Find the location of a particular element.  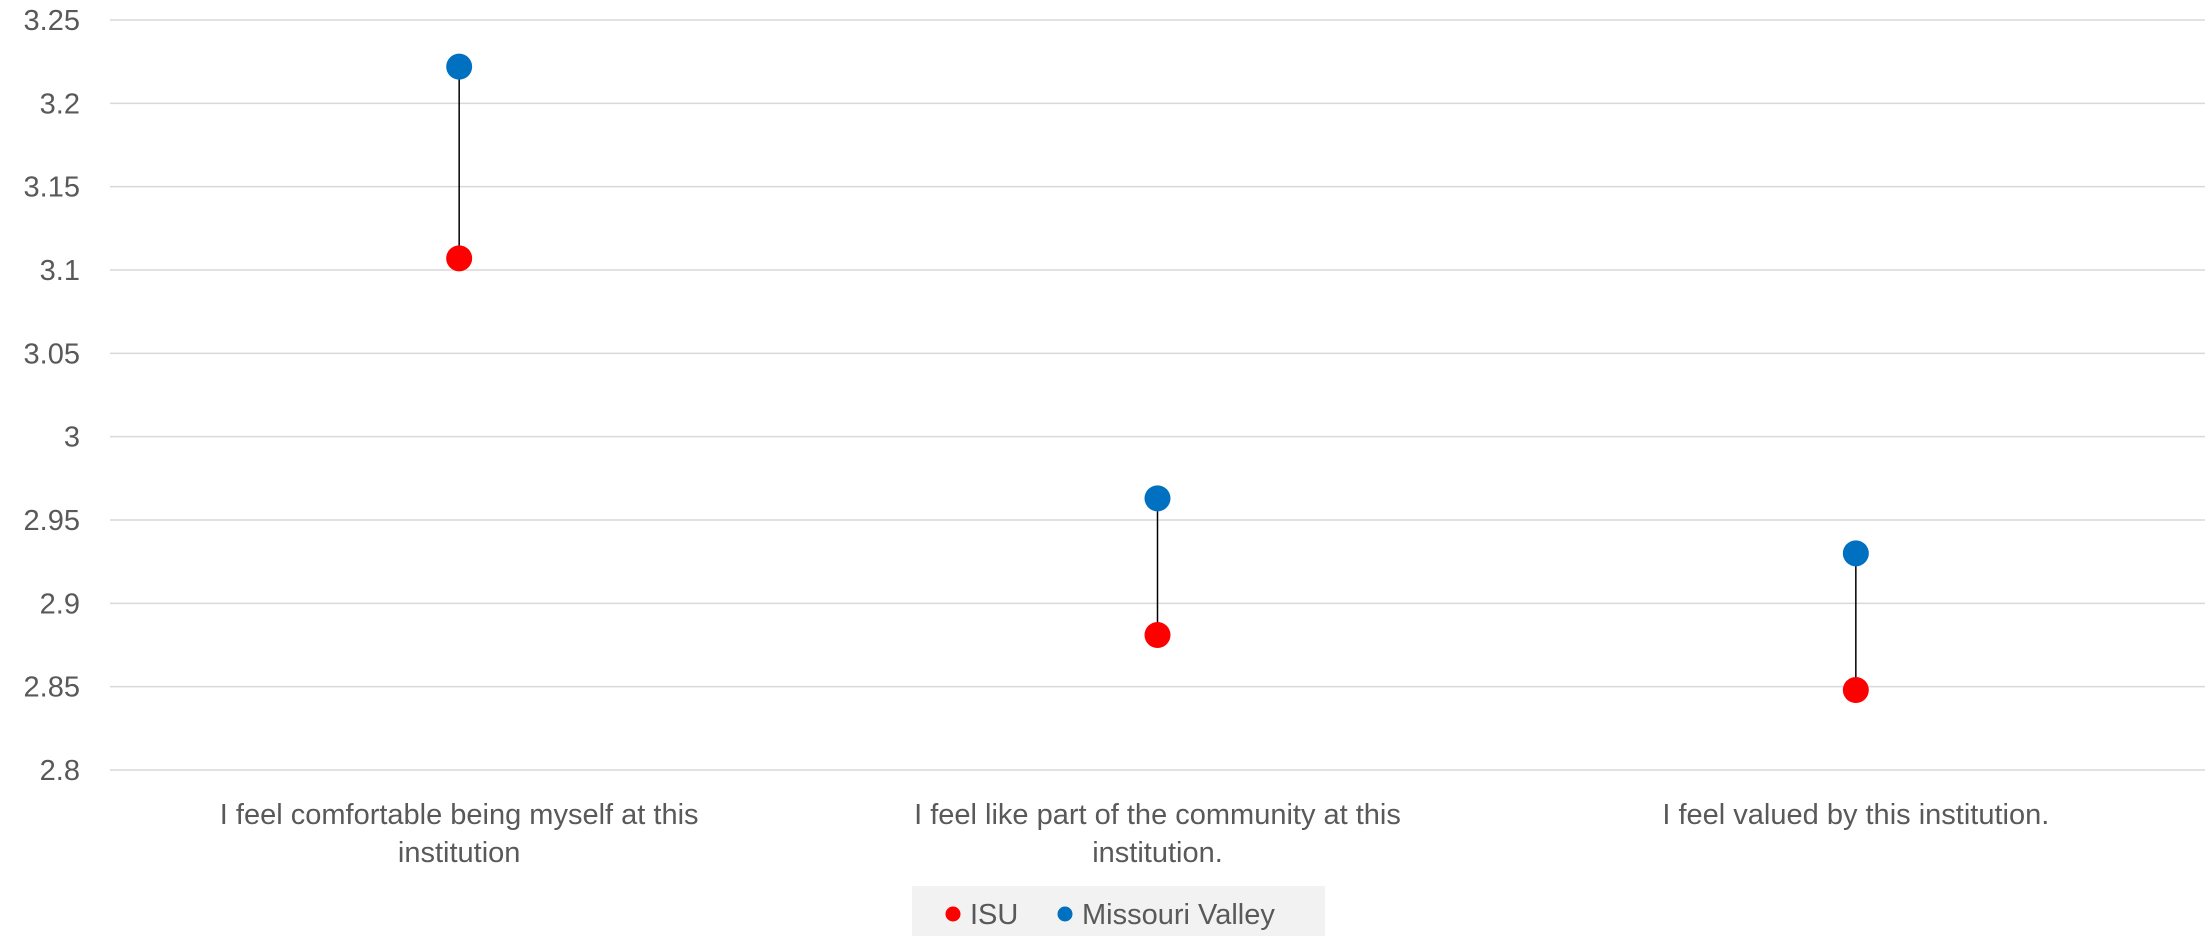

legend-marker-missouri-valley is located at coordinates (1065, 914).